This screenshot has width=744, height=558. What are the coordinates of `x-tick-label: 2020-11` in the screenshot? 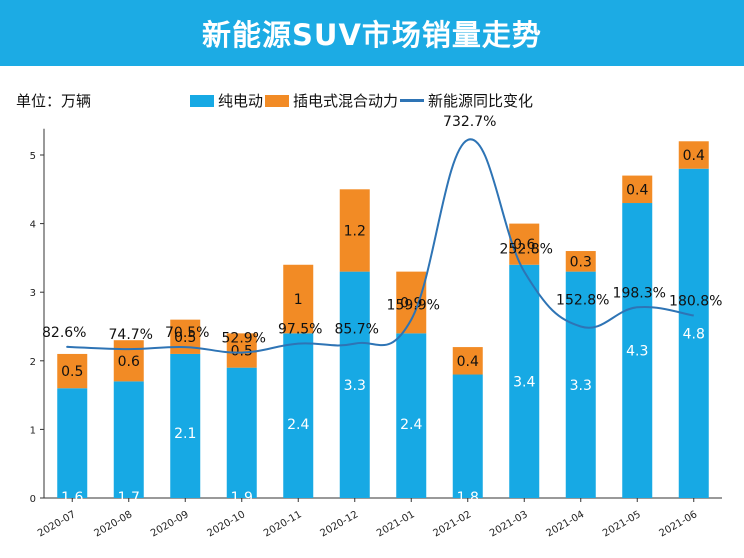 It's located at (283, 524).